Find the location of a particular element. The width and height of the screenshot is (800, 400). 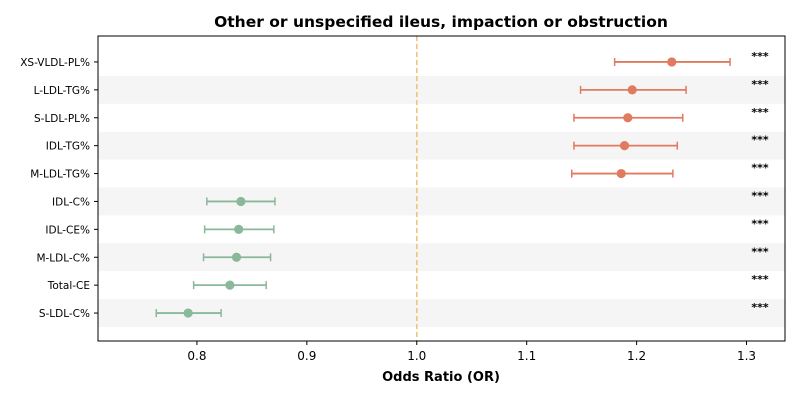

y-tick-label: IDL-TG% is located at coordinates (68, 147).